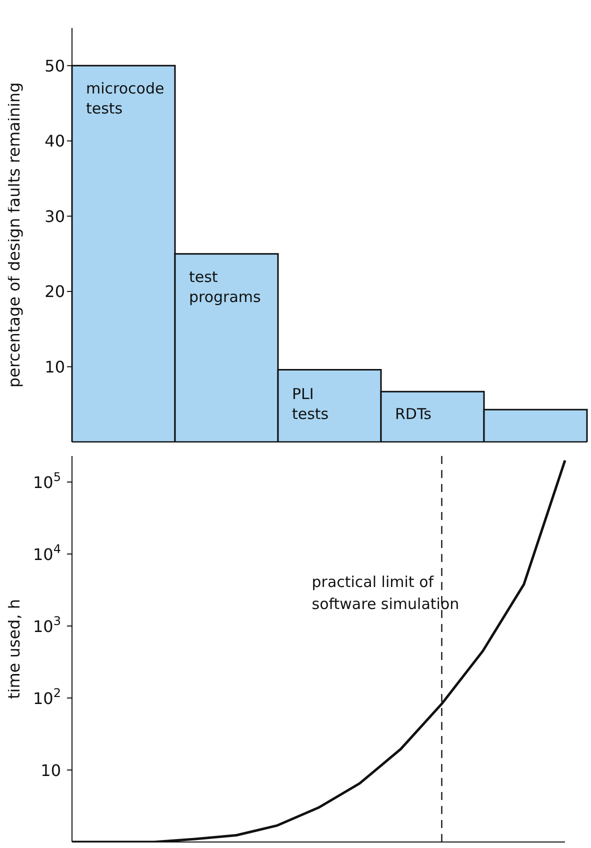  Describe the element at coordinates (310, 403) in the screenshot. I see `x-tick-label: PLI tests` at that location.